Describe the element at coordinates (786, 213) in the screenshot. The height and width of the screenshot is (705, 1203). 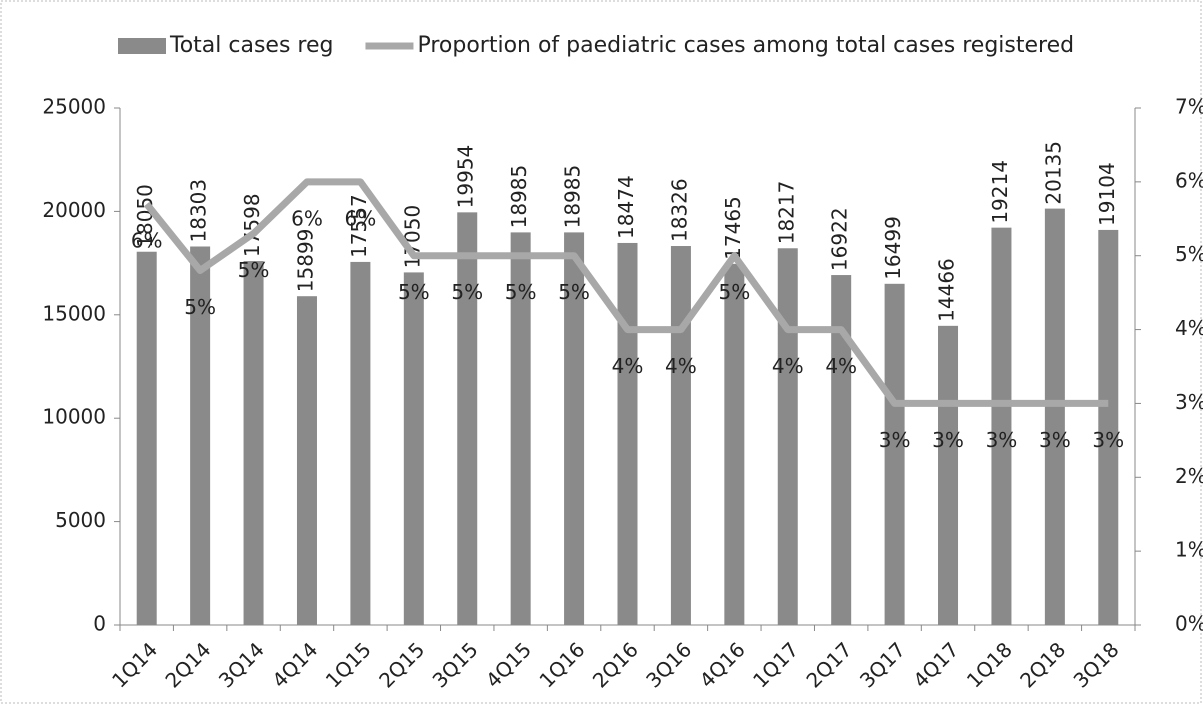
I see `bar-value-label: 18217` at that location.